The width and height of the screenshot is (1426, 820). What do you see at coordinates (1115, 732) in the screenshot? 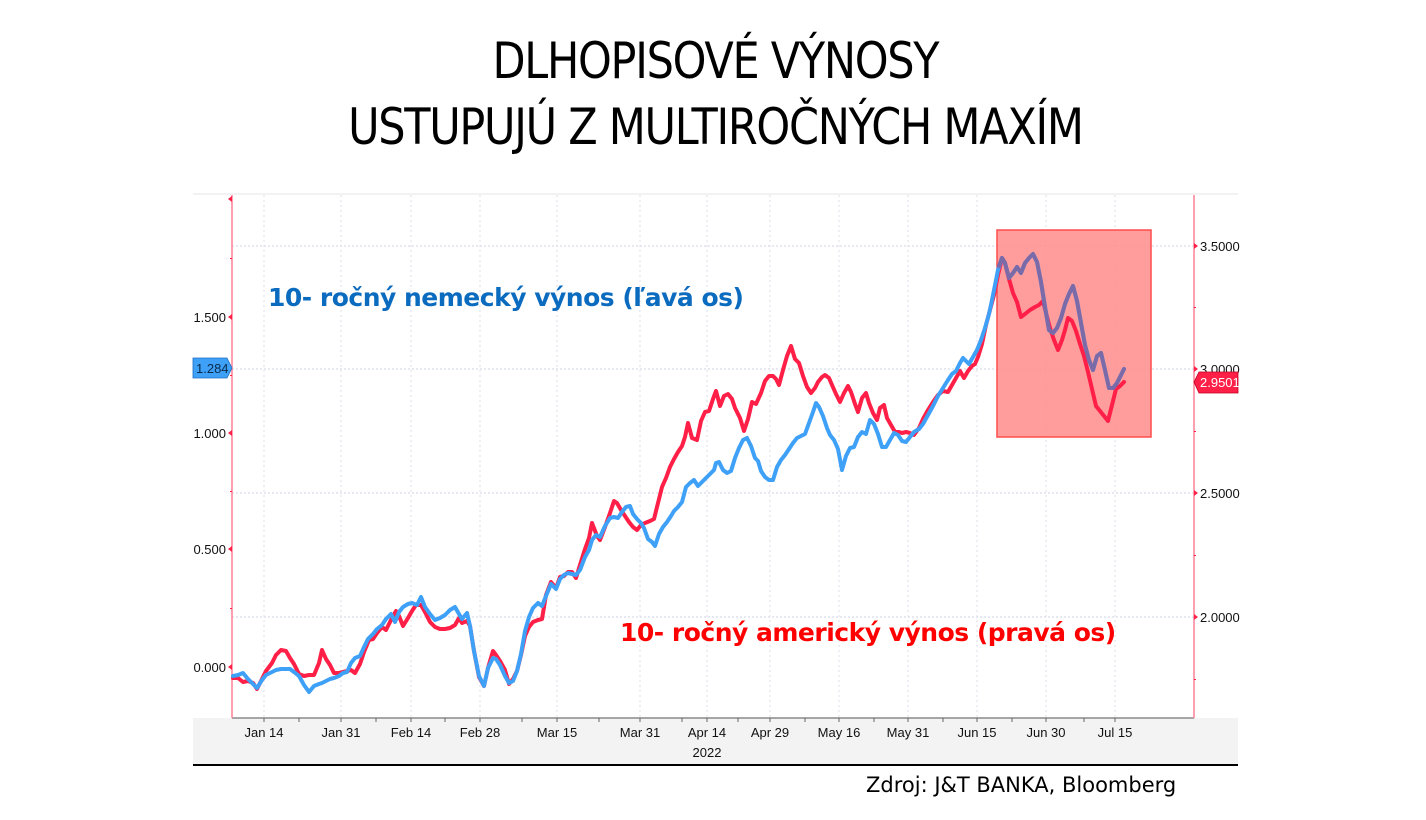
I see `x-tick-label: Jul 15` at bounding box center [1115, 732].